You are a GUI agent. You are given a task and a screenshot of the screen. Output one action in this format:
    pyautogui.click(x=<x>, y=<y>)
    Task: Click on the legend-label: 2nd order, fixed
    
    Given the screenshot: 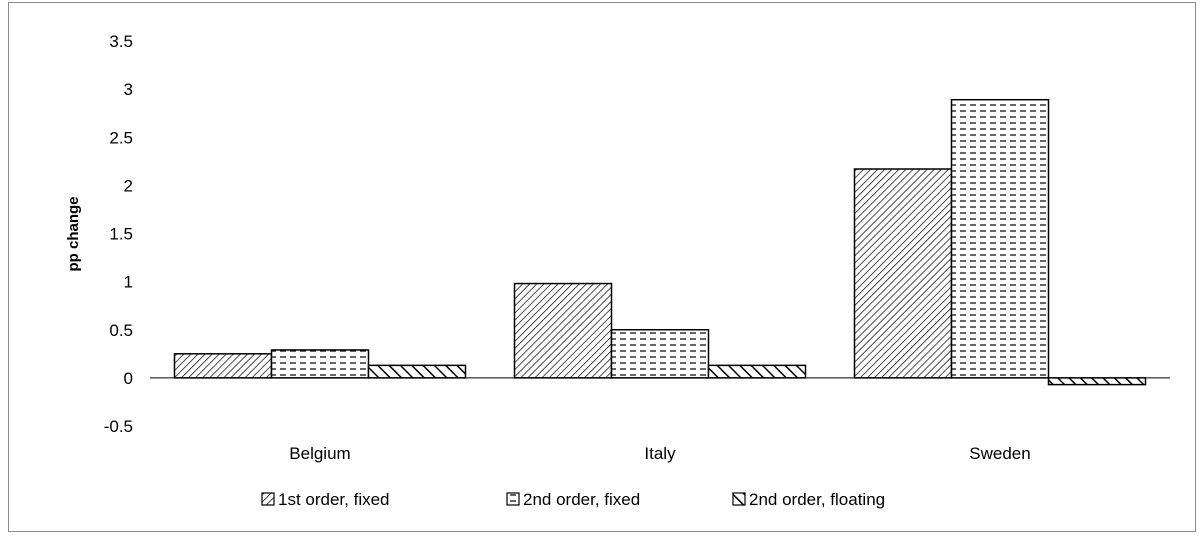 What is the action you would take?
    pyautogui.click(x=581, y=499)
    